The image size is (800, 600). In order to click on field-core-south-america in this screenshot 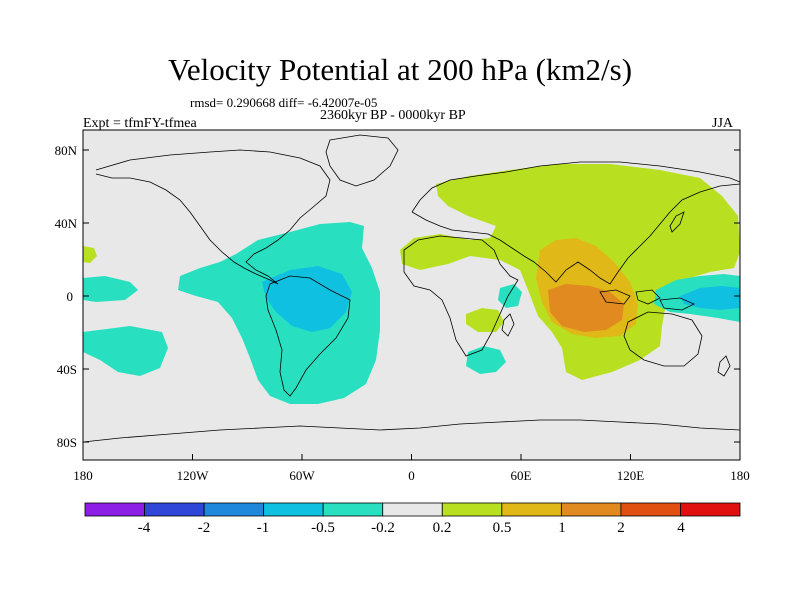, I will do `click(307, 299)`.